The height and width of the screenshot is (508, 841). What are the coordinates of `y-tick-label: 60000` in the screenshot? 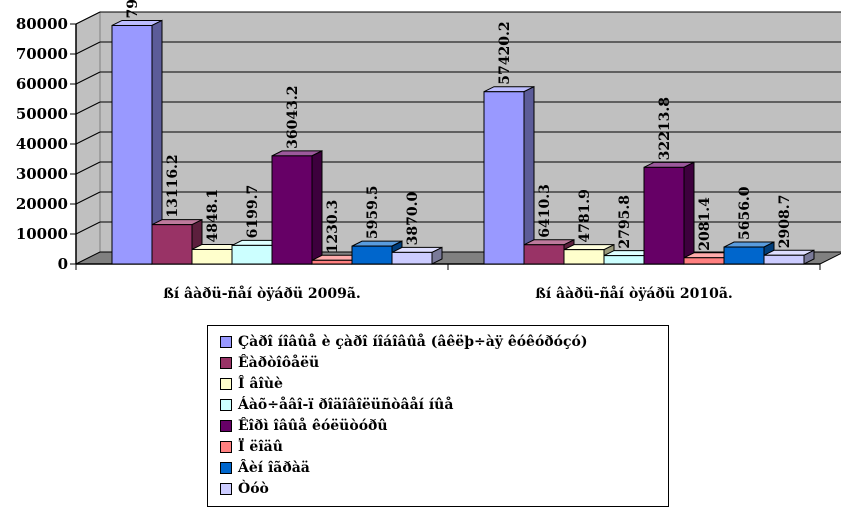 It's located at (42, 84).